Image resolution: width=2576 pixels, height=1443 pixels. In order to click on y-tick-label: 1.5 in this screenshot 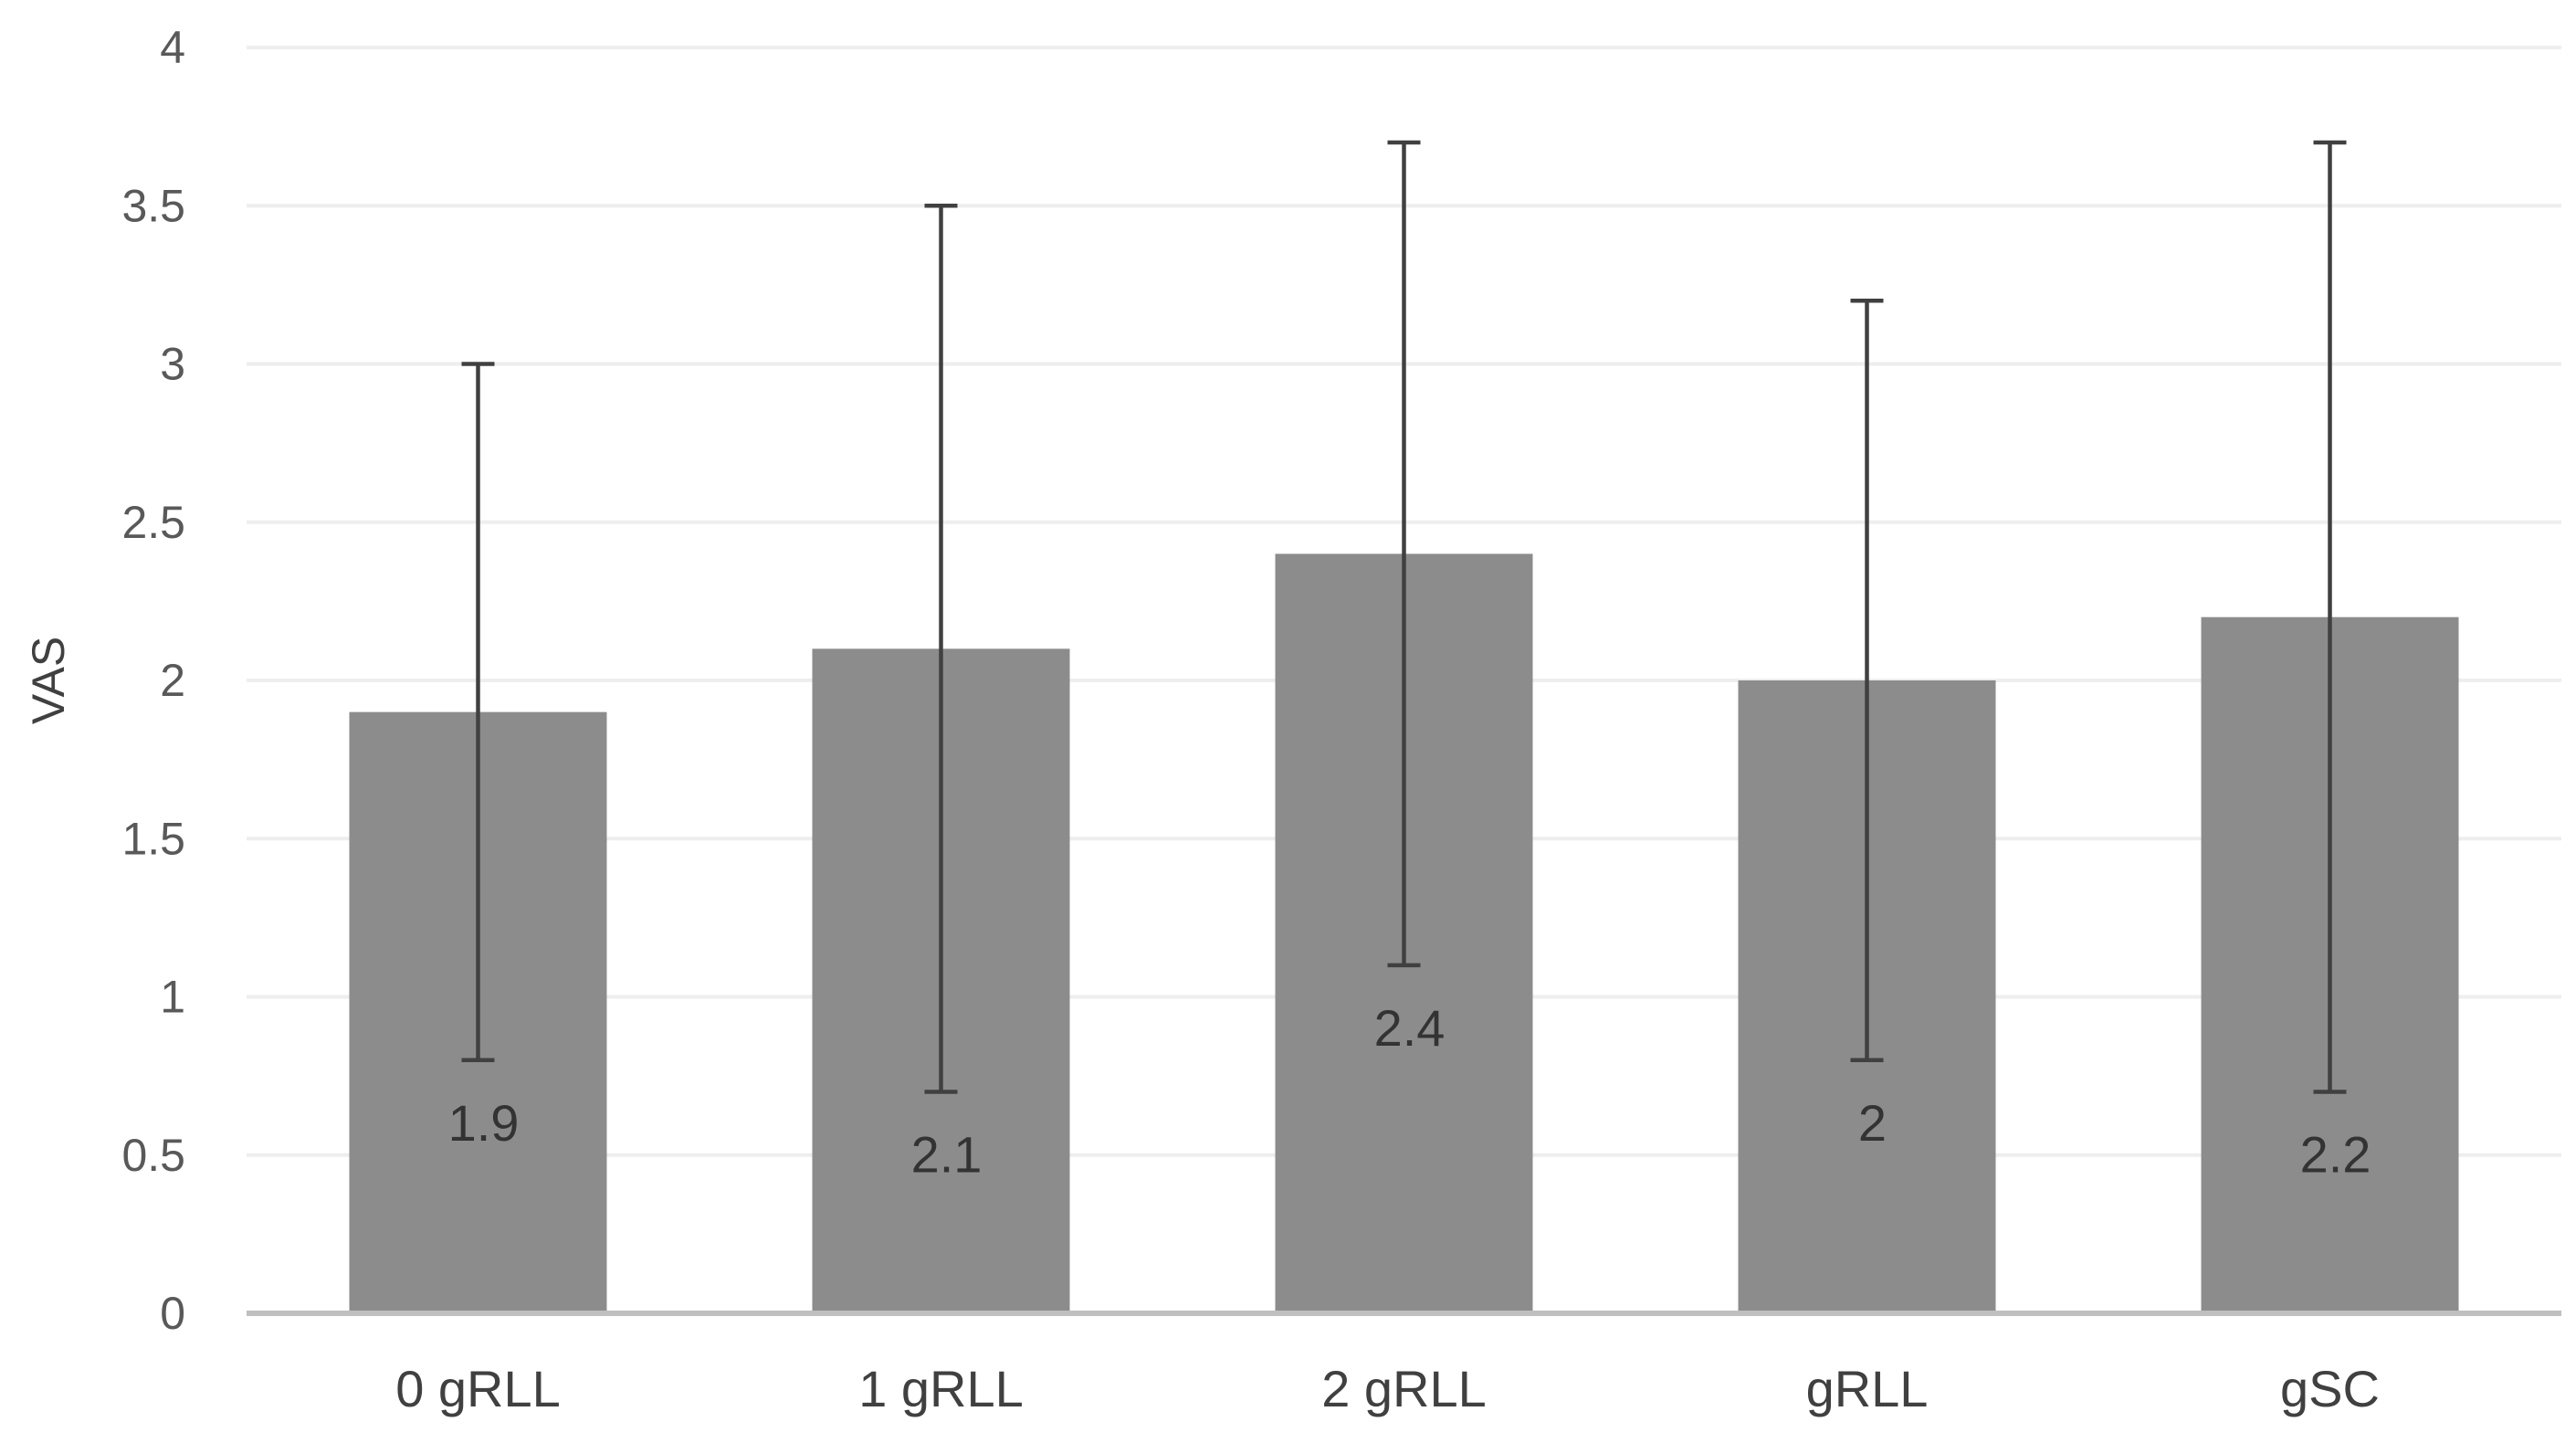, I will do `click(153, 838)`.